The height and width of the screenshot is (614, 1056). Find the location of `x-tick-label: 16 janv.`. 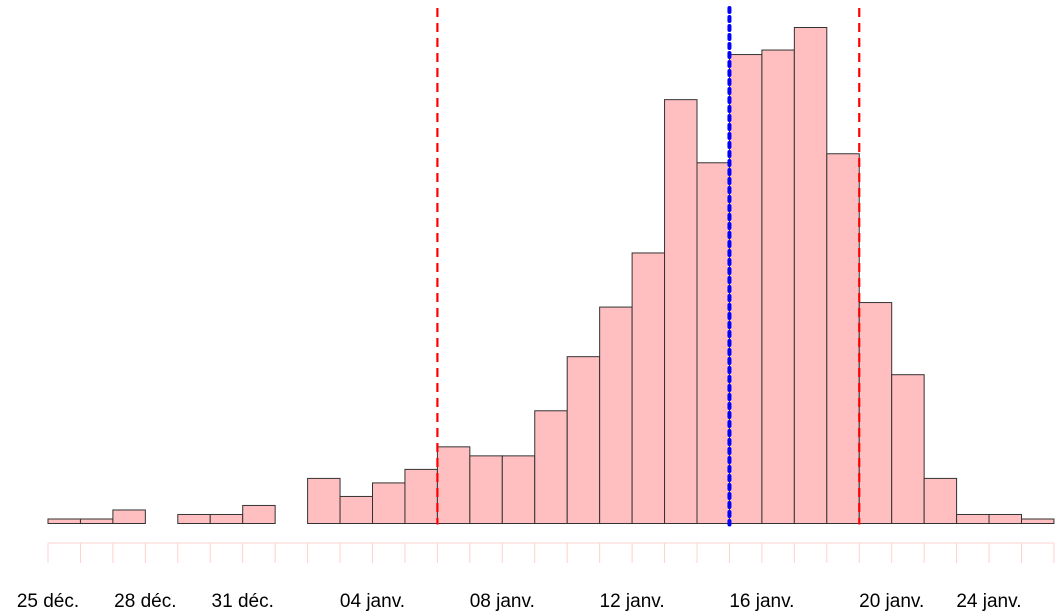

x-tick-label: 16 janv. is located at coordinates (761, 601).